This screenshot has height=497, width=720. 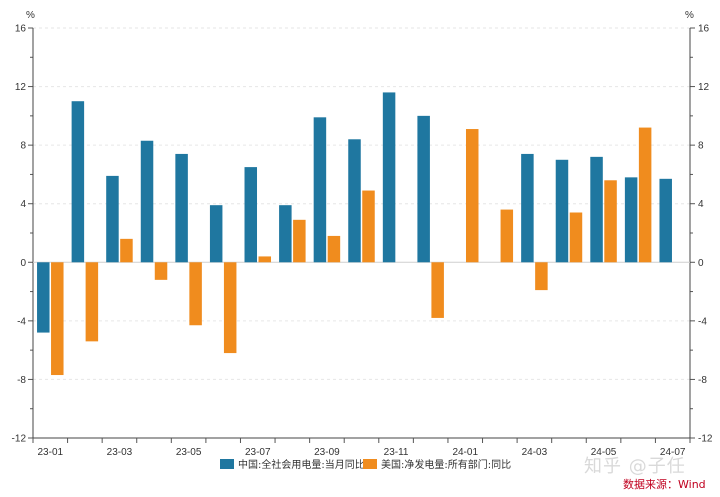 I want to click on watermark: 知乎 @子任, so click(x=635, y=466).